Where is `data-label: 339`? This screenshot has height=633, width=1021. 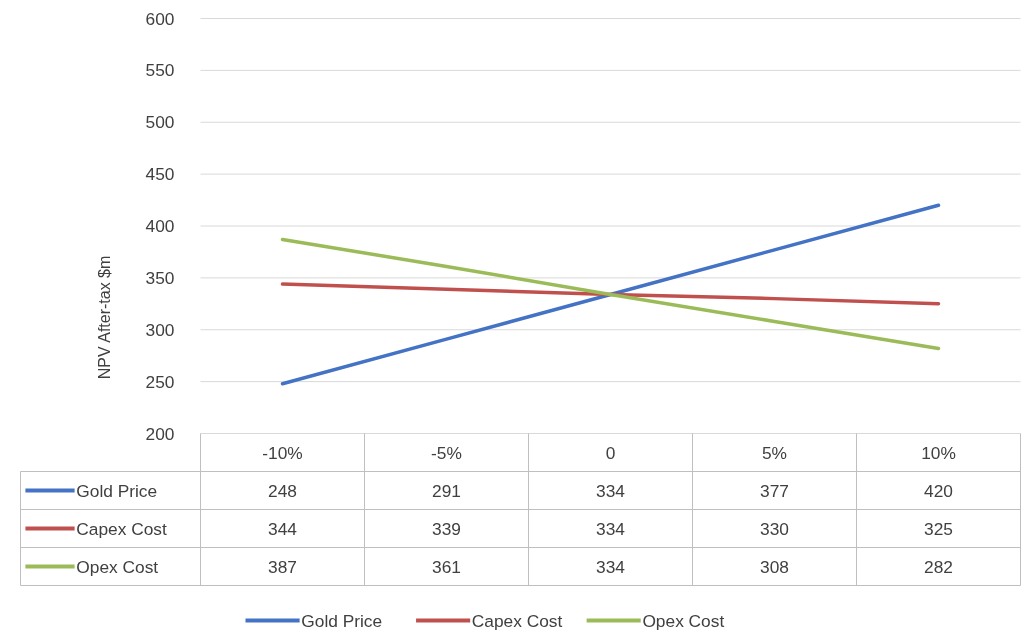
data-label: 339 is located at coordinates (446, 528).